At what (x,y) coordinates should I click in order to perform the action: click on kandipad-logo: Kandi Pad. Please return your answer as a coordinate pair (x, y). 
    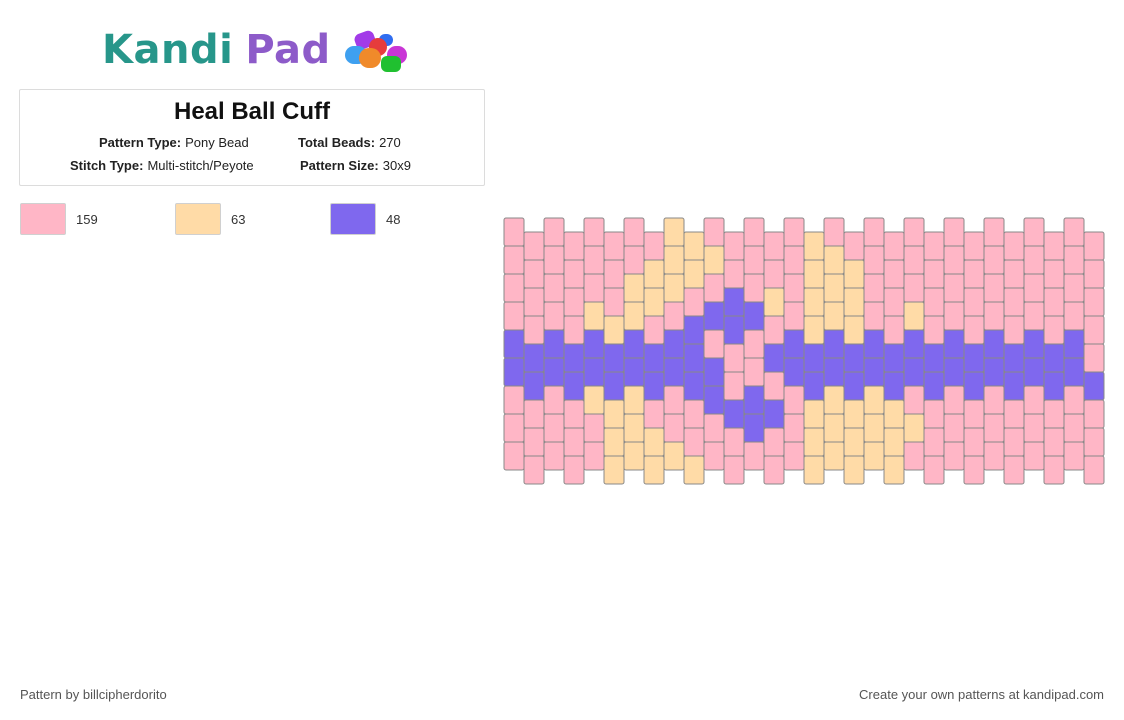
    Looking at the image, I should click on (261, 50).